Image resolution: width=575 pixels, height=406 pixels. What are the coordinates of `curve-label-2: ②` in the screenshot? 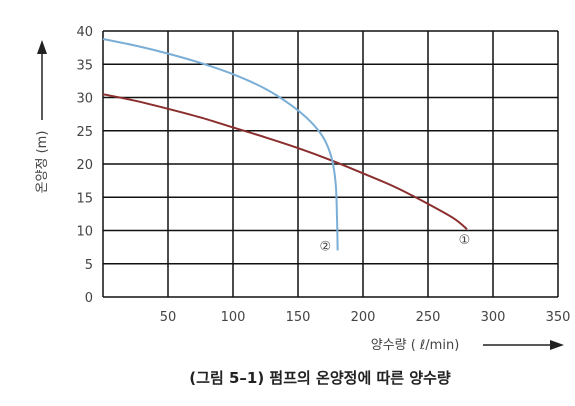 It's located at (325, 246).